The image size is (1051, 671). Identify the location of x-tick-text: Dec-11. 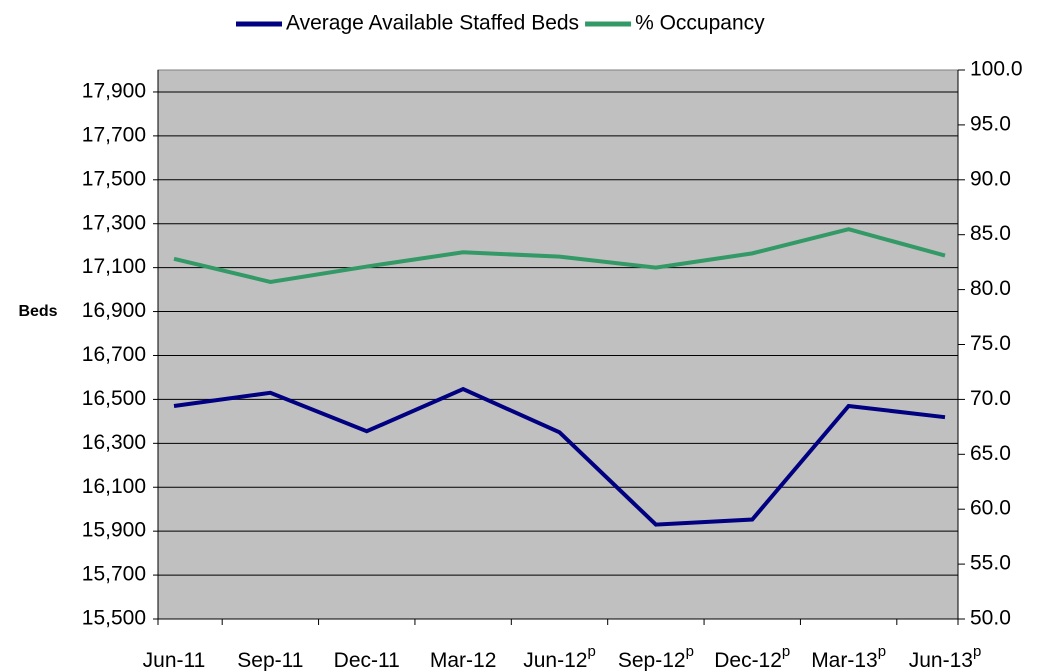
(367, 660).